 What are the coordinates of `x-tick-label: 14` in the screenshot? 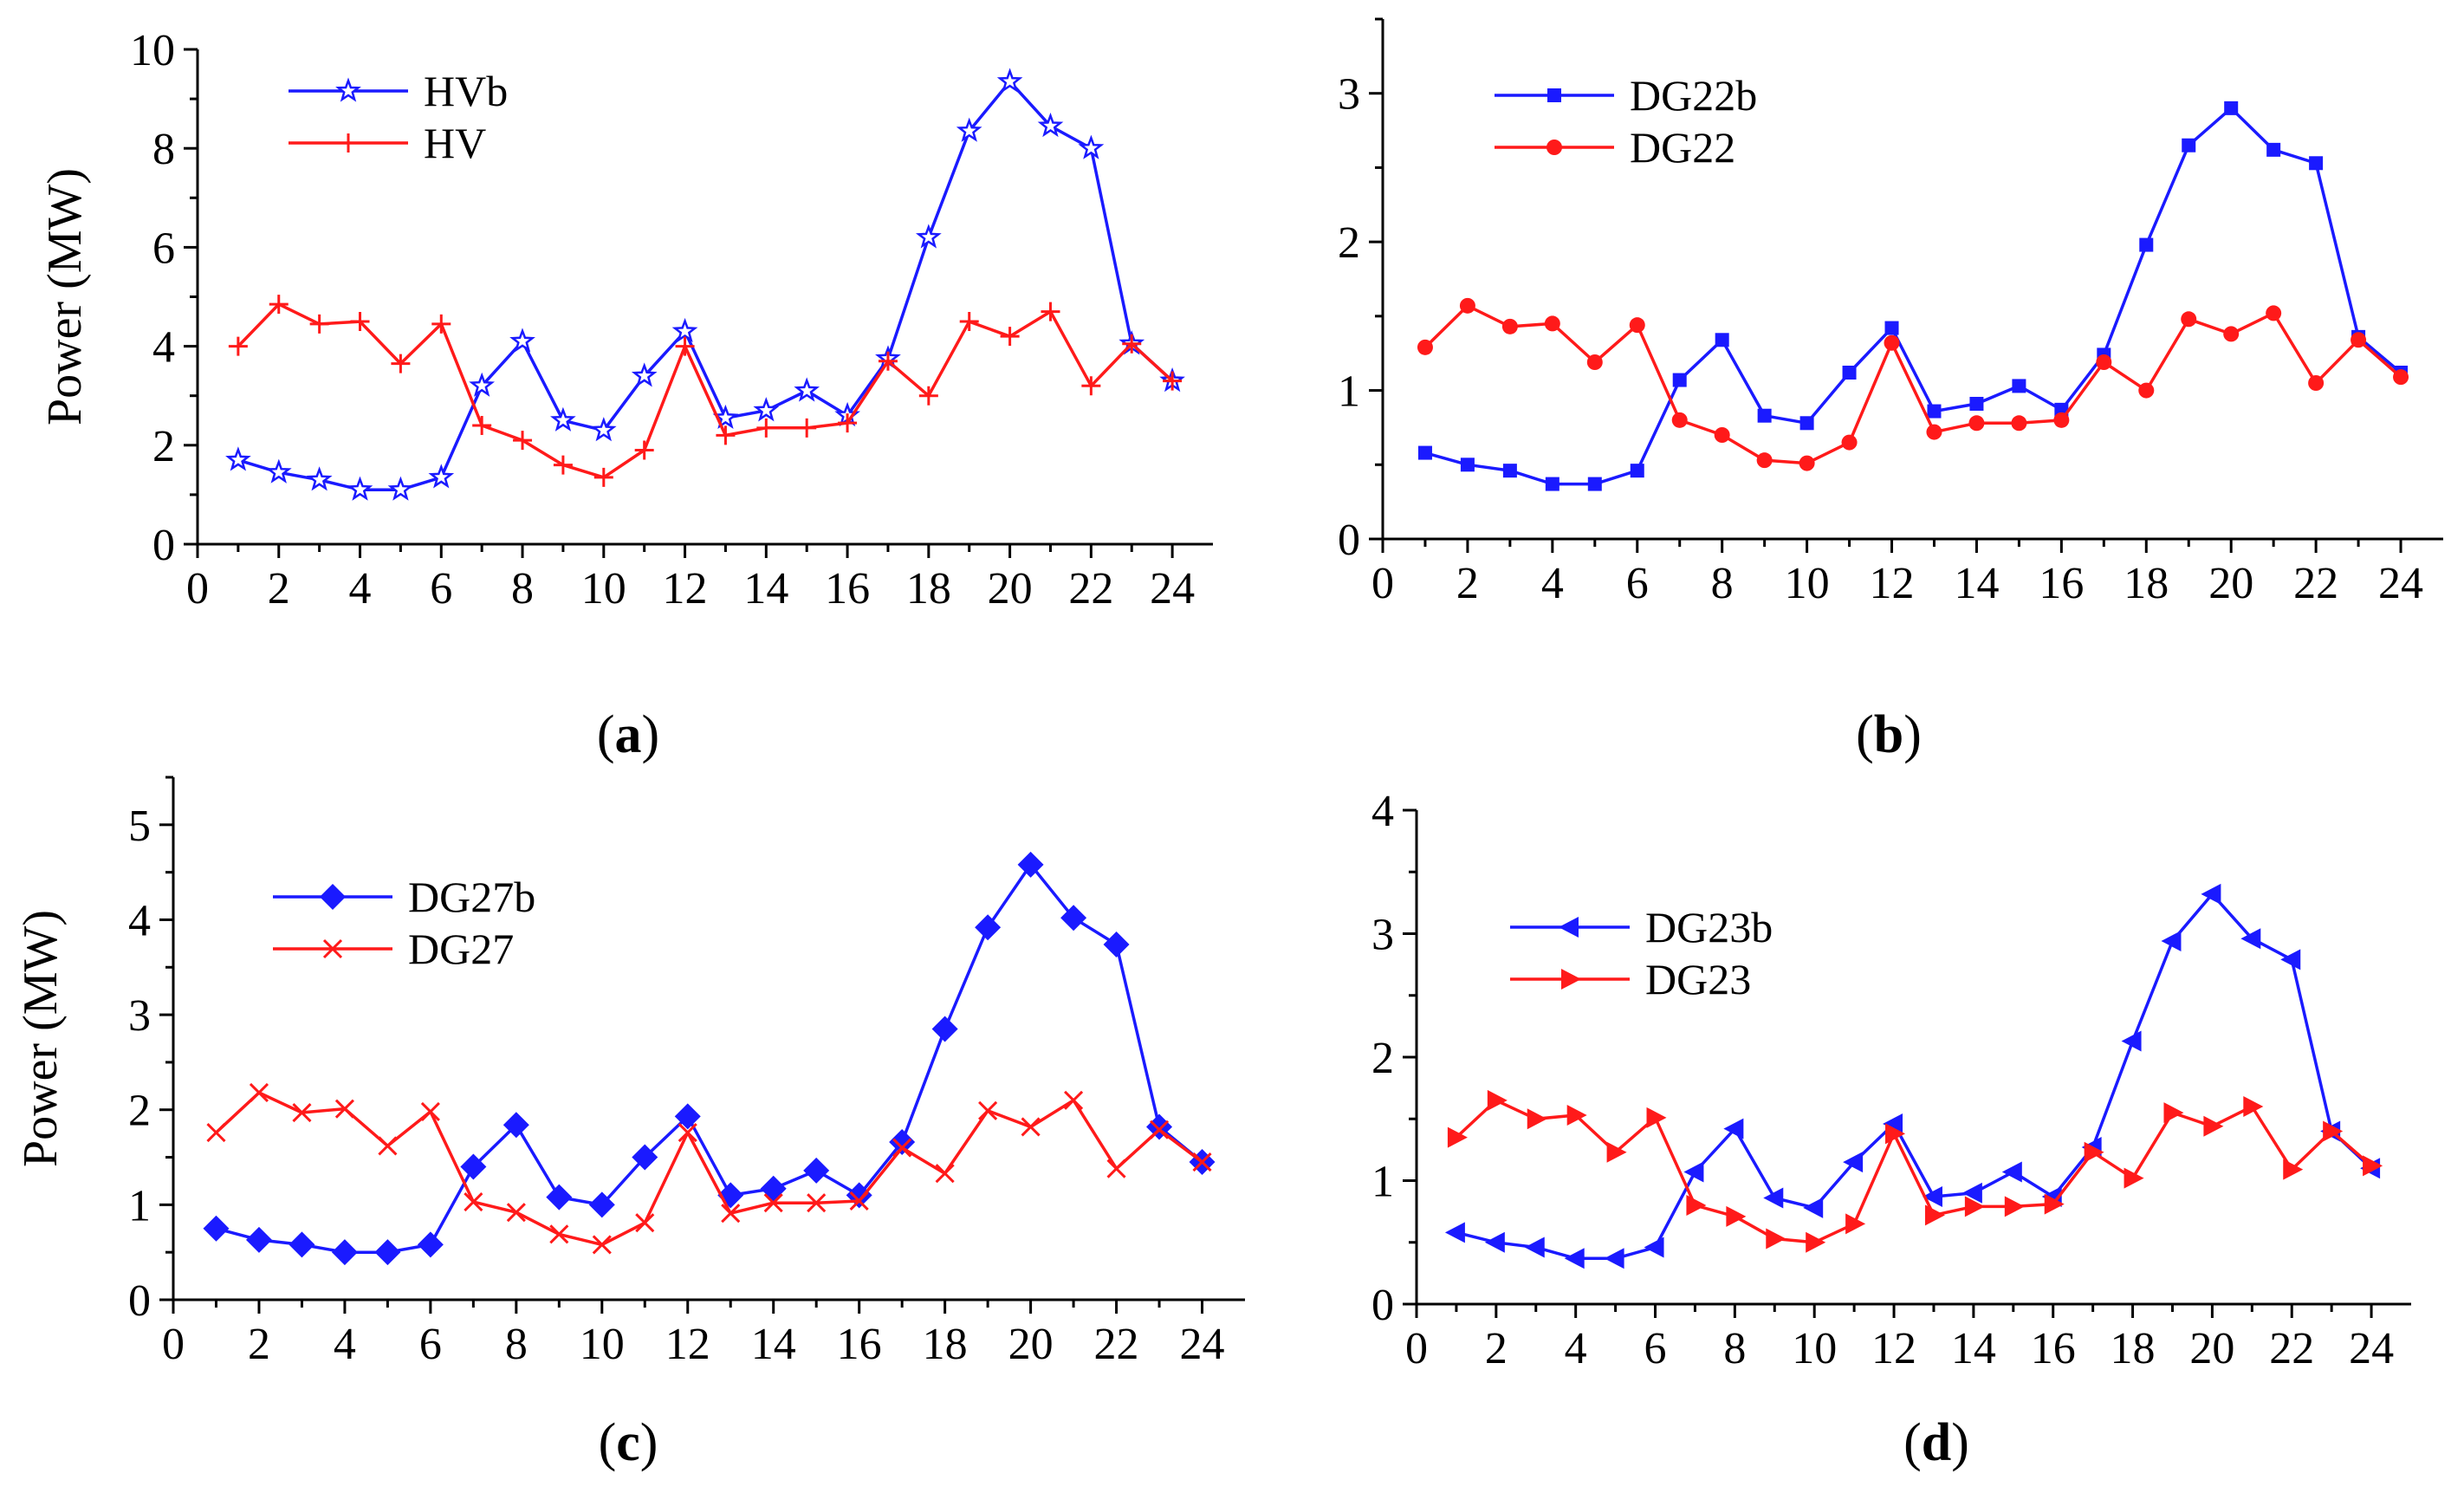 It's located at (773, 1345).